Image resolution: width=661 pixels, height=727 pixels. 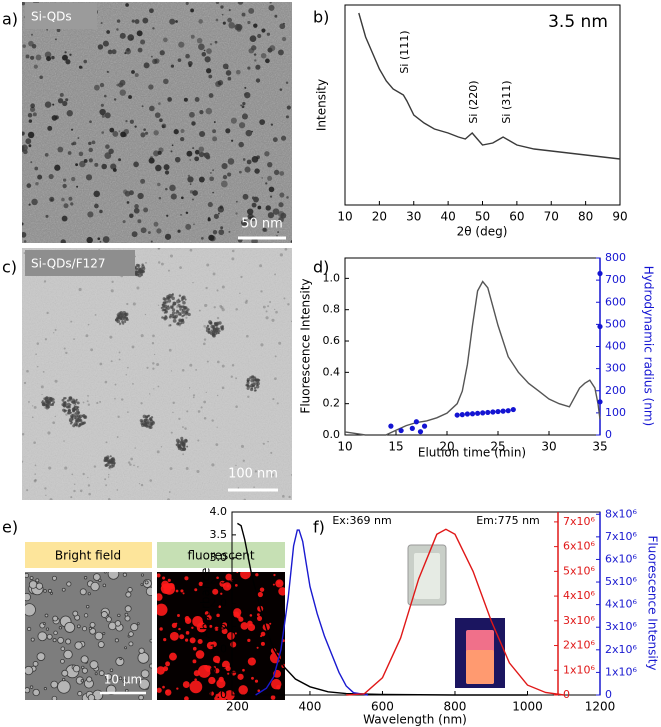 What do you see at coordinates (600, 707) in the screenshot?
I see `x-tick-label: 1200` at bounding box center [600, 707].